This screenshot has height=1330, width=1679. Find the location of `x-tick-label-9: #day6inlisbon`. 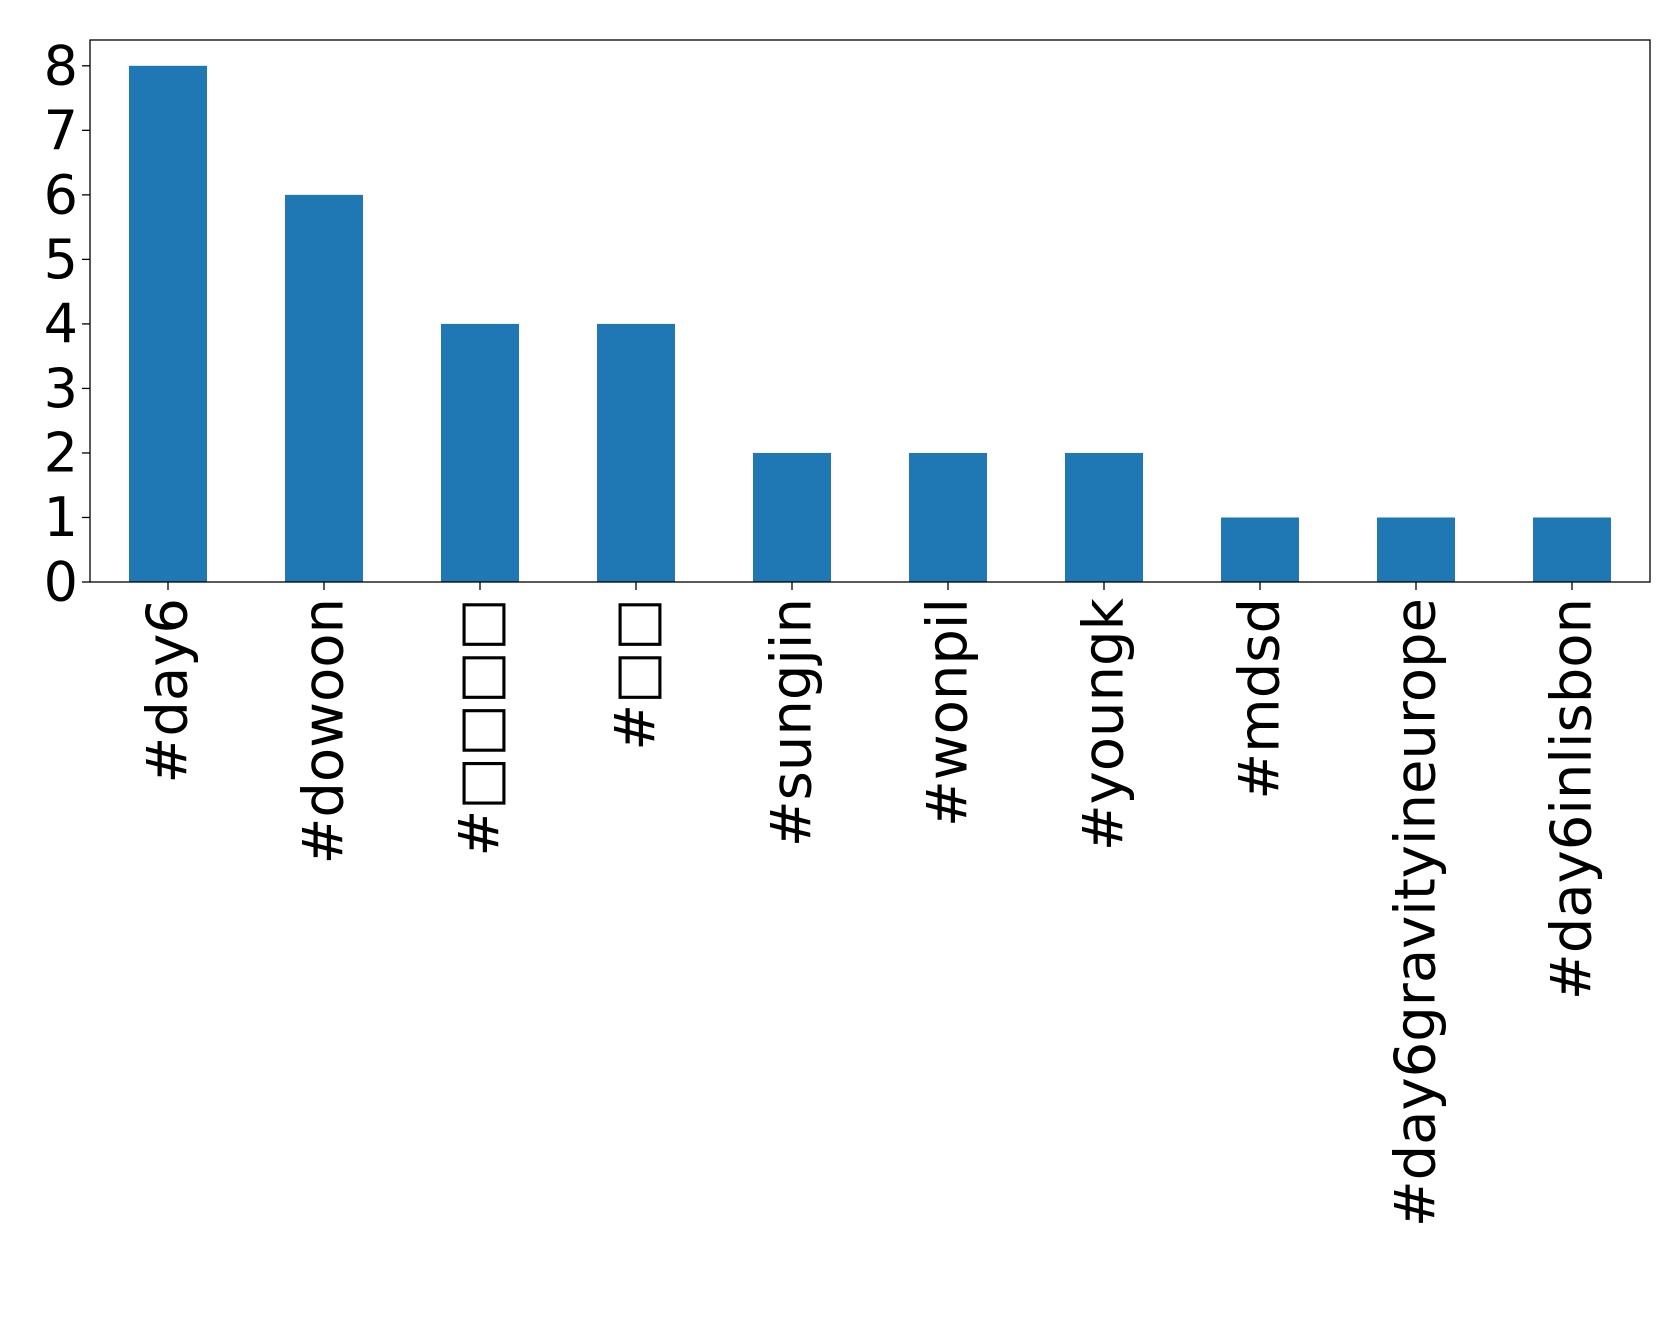

x-tick-label-9: #day6inlisbon is located at coordinates (1572, 799).